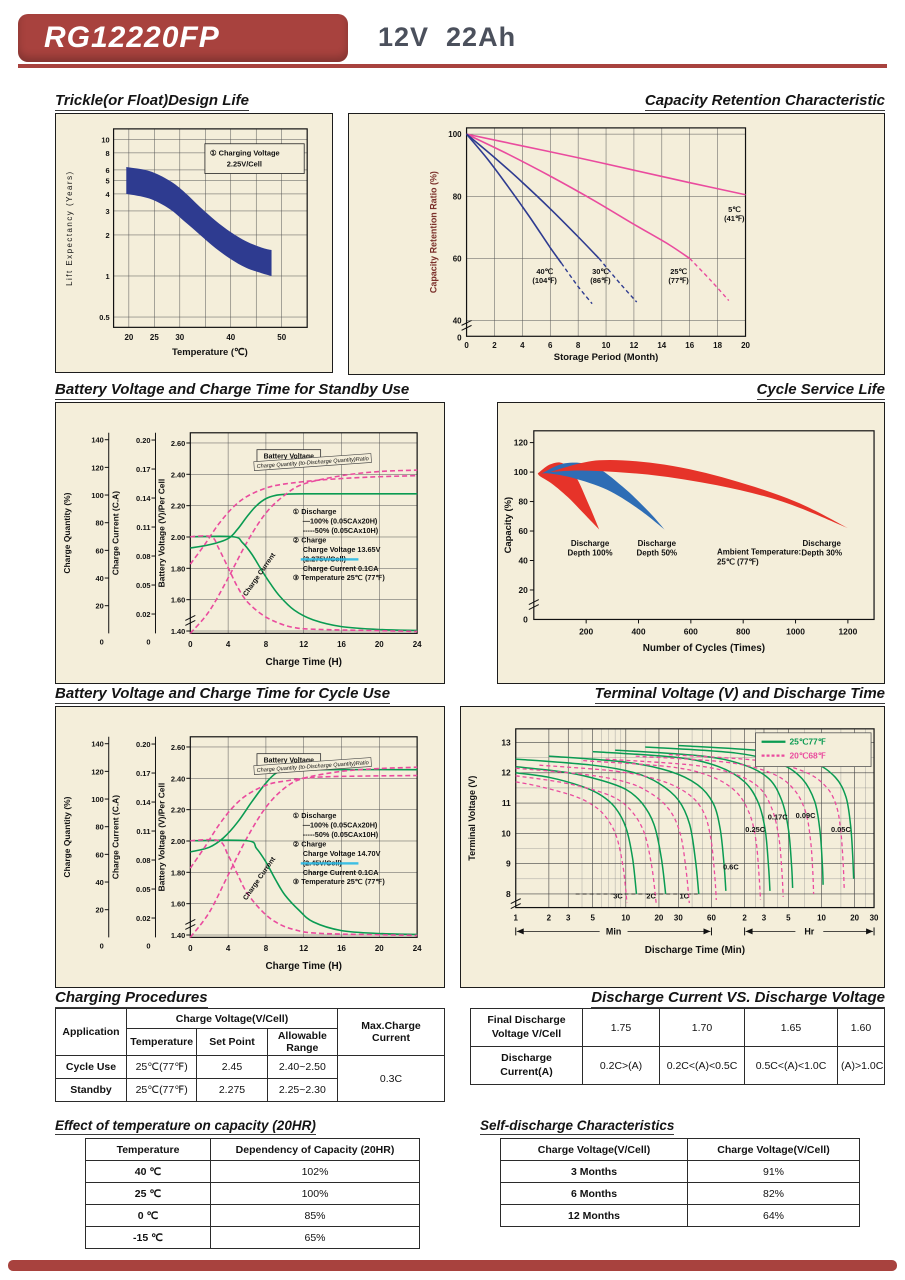 The width and height of the screenshot is (905, 1280). What do you see at coordinates (148, 1171) in the screenshot?
I see `cell-temperature: 40 ℃` at bounding box center [148, 1171].